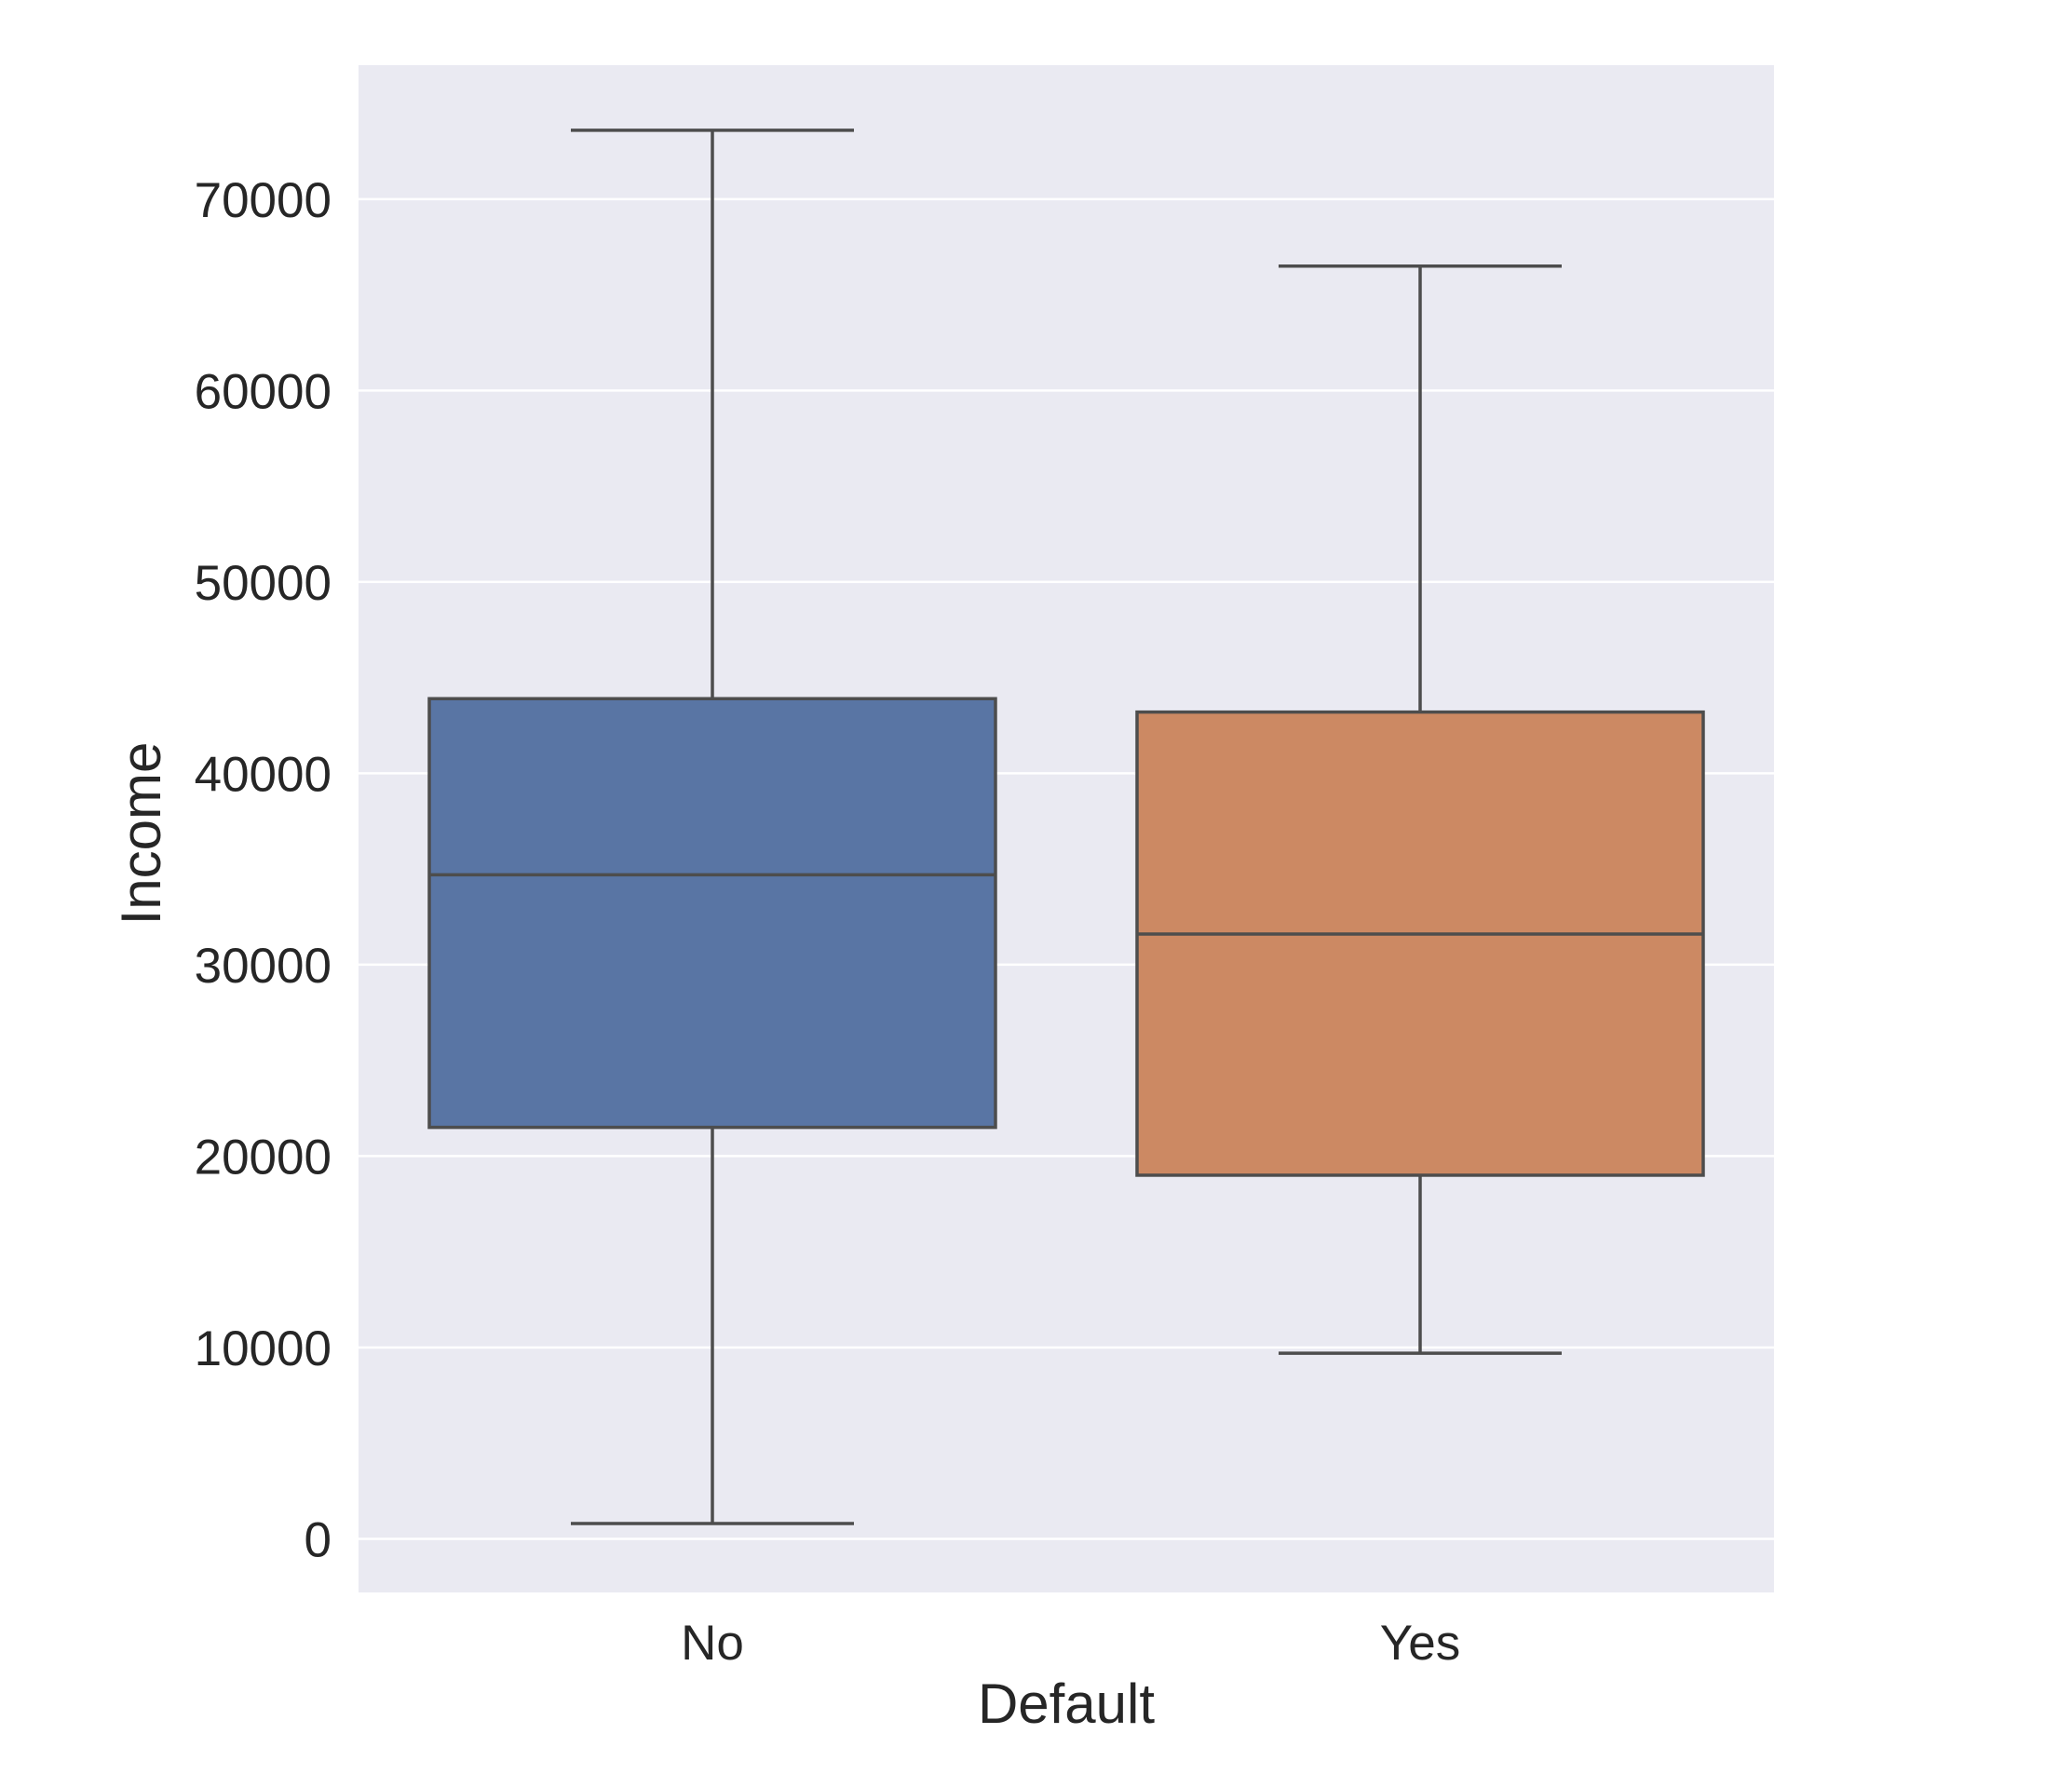 This screenshot has height=1788, width=2072. Describe the element at coordinates (263, 966) in the screenshot. I see `y-tick-label: 30000` at that location.